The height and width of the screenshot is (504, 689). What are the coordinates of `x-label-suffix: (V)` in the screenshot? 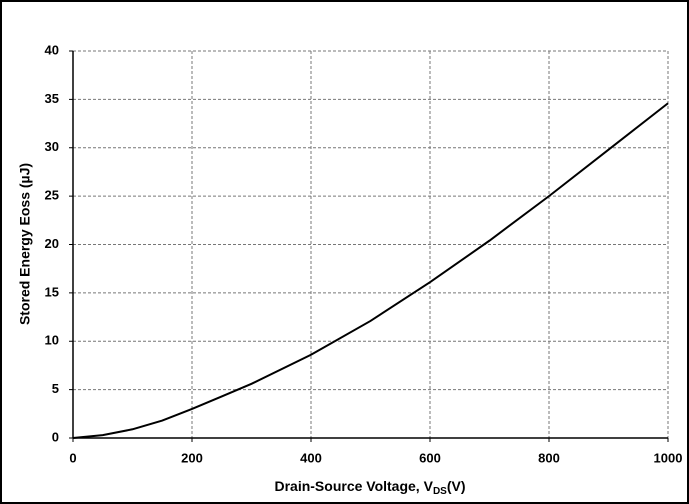 It's located at (456, 486).